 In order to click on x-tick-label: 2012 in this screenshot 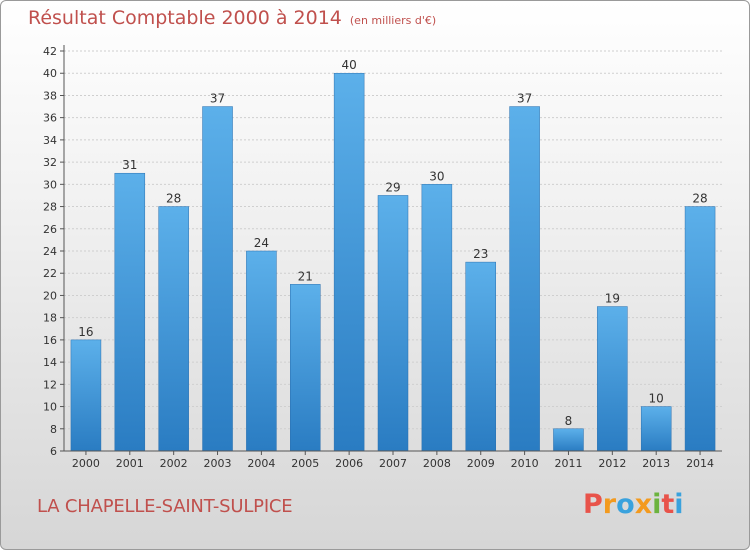, I will do `click(612, 463)`.